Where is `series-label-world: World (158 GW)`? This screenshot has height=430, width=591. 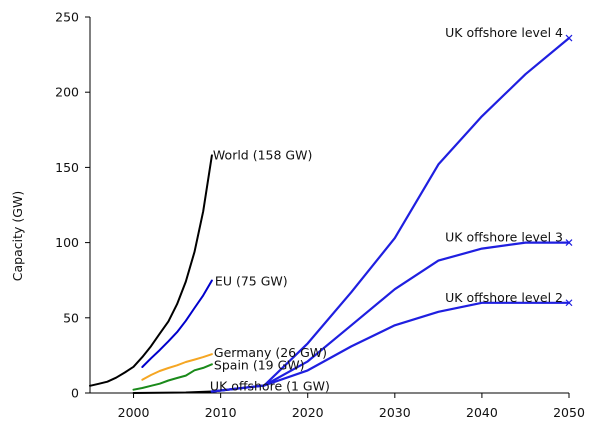 series-label-world: World (158 GW) is located at coordinates (262, 154).